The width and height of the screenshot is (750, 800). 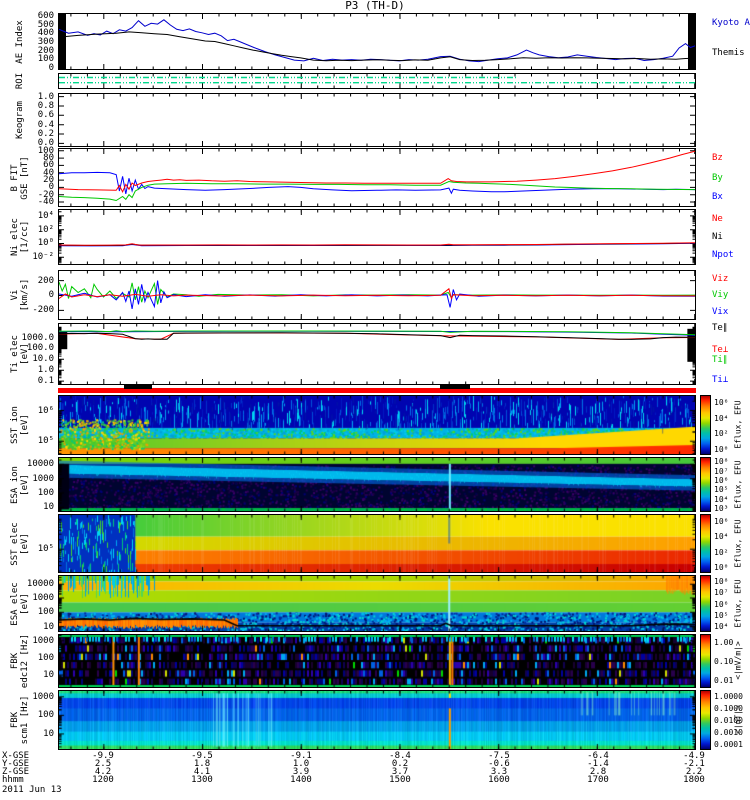 I want to click on y-tick-label: 400, so click(x=45, y=33).